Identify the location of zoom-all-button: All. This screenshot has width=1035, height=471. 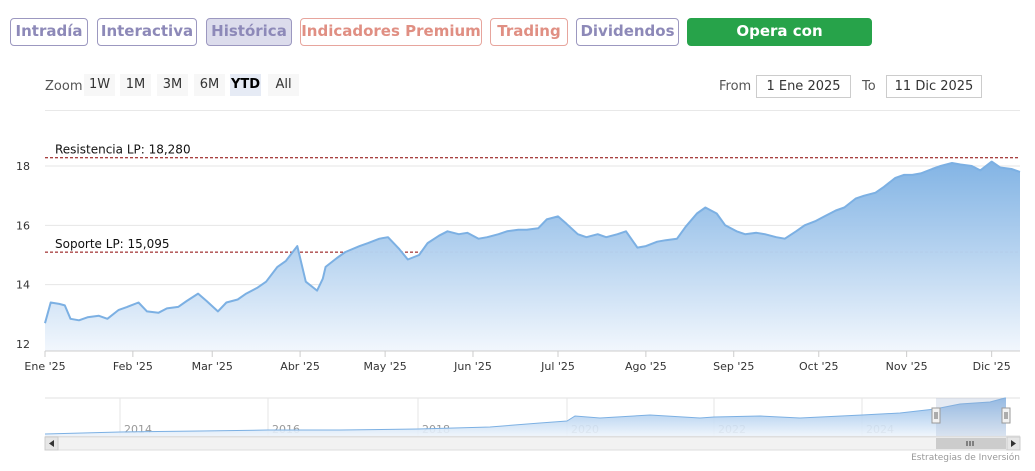
(283, 85).